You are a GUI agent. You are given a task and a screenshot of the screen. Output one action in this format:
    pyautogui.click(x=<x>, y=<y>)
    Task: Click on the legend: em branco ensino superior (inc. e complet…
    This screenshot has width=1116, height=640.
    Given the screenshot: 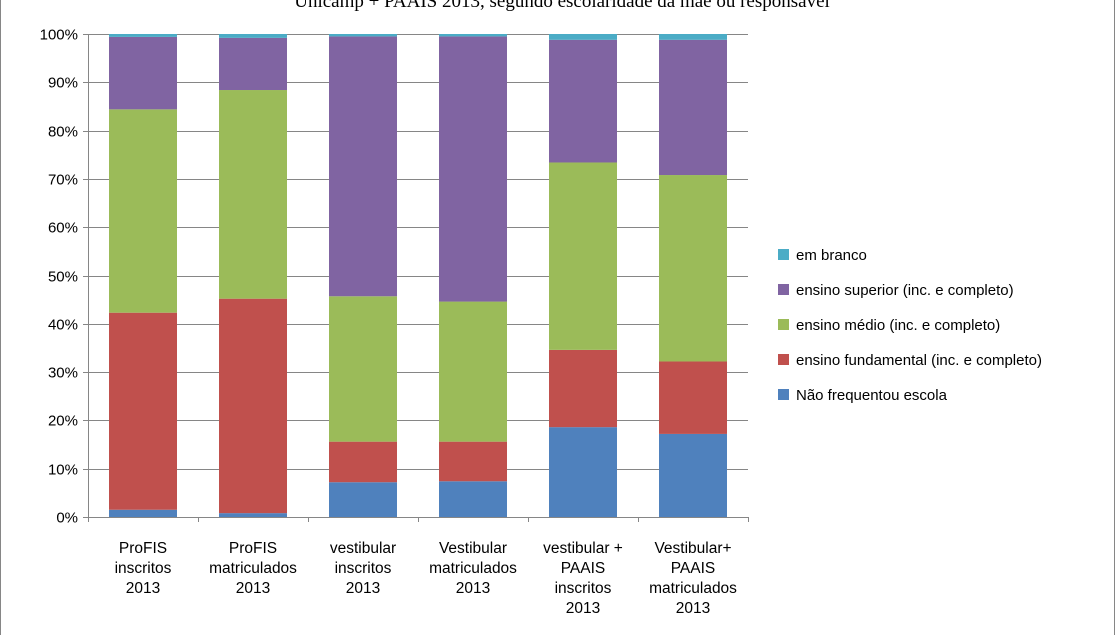 What is the action you would take?
    pyautogui.click(x=910, y=325)
    